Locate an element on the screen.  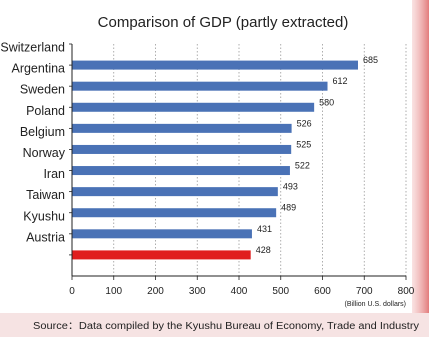
value-label: 428 is located at coordinates (263, 250).